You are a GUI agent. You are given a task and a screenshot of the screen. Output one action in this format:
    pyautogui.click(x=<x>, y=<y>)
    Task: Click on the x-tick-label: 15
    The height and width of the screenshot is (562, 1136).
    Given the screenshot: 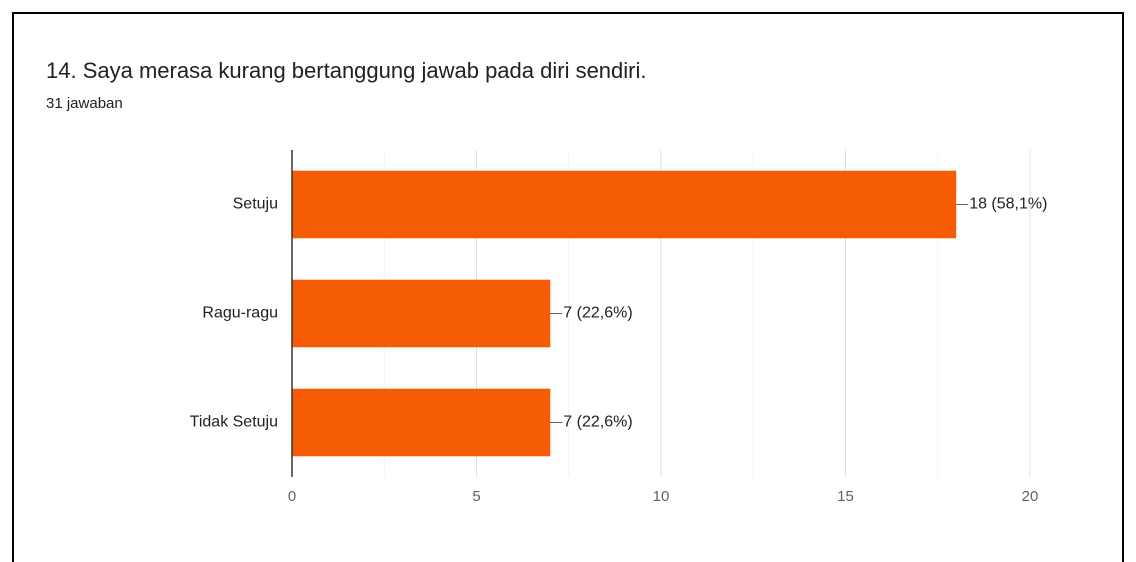 What is the action you would take?
    pyautogui.click(x=845, y=496)
    